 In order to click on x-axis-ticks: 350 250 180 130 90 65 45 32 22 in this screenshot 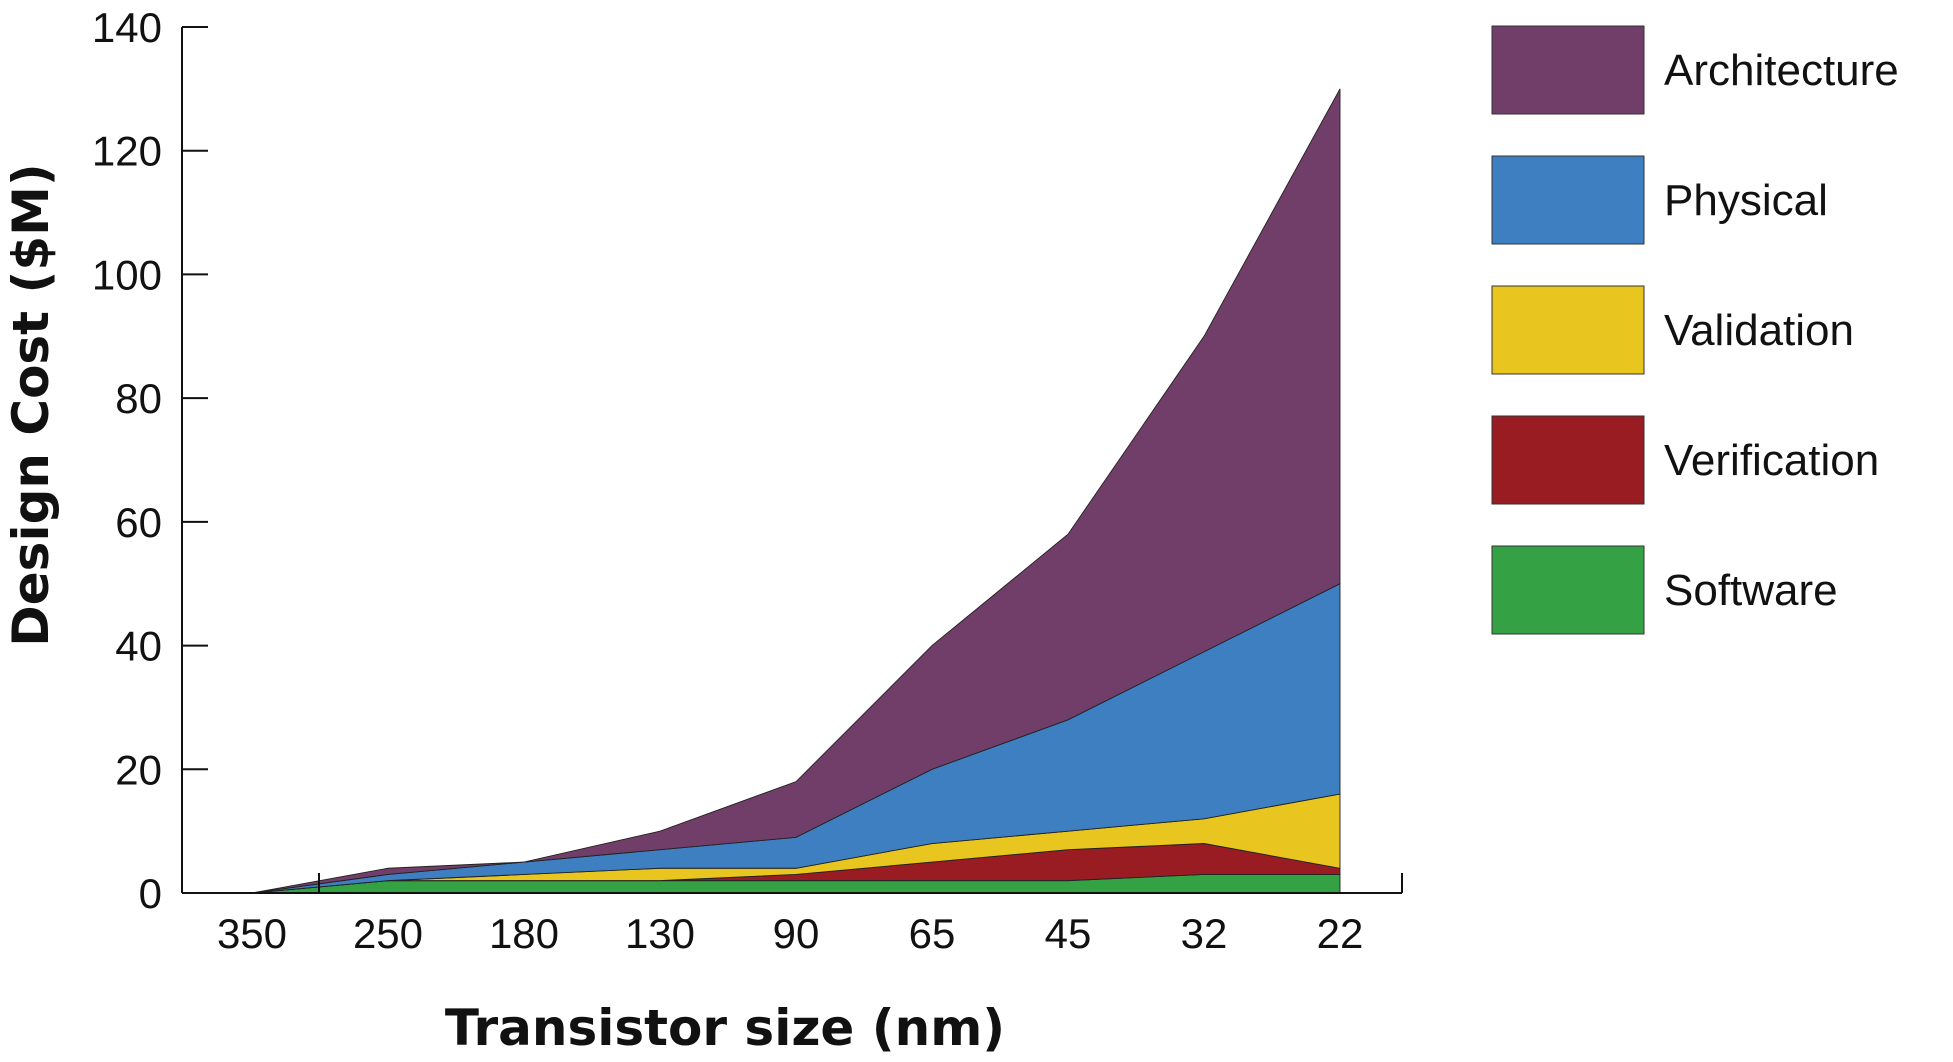, I will do `click(790, 933)`.